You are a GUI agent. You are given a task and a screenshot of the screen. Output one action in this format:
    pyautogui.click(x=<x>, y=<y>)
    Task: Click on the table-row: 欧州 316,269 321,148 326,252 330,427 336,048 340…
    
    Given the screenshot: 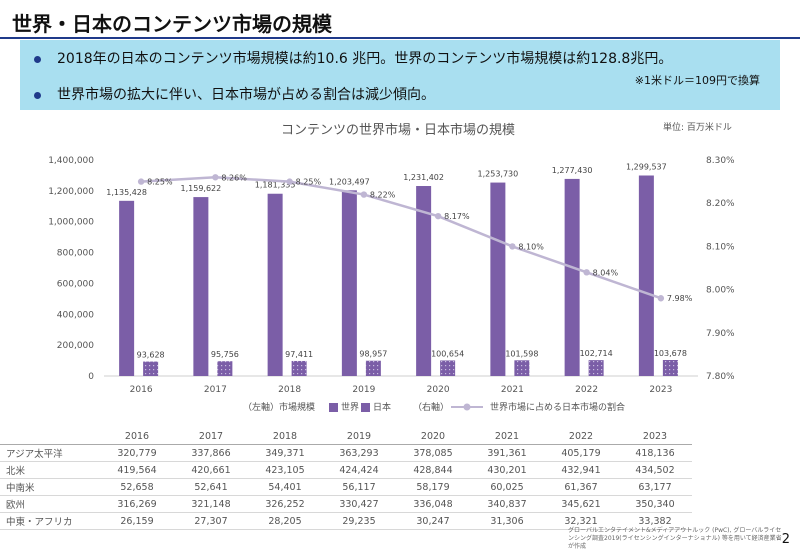 What is the action you would take?
    pyautogui.click(x=346, y=504)
    